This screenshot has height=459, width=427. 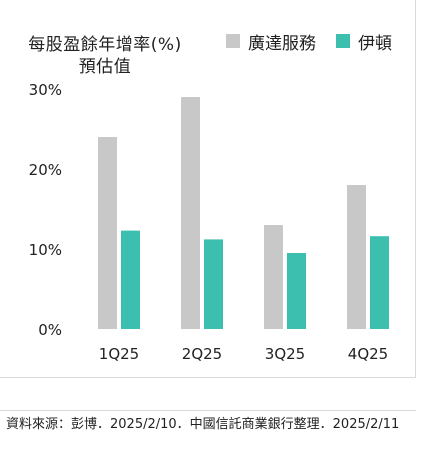 I want to click on y-tick-label: 10%, so click(x=45, y=250).